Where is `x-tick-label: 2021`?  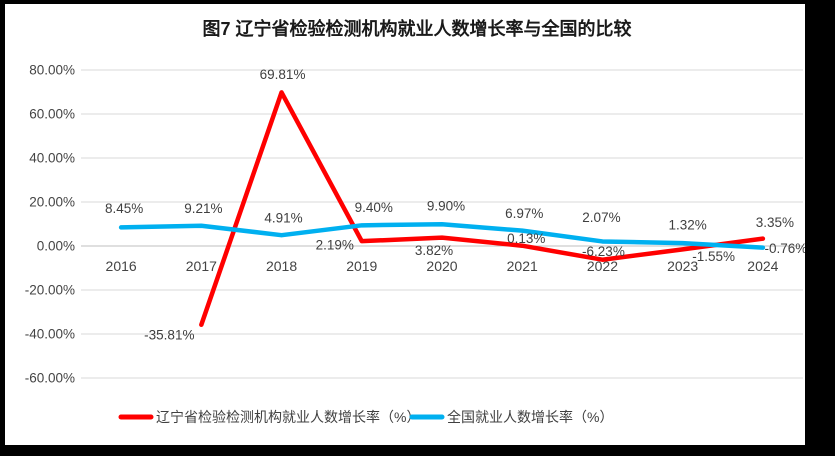
x-tick-label: 2021 is located at coordinates (522, 266).